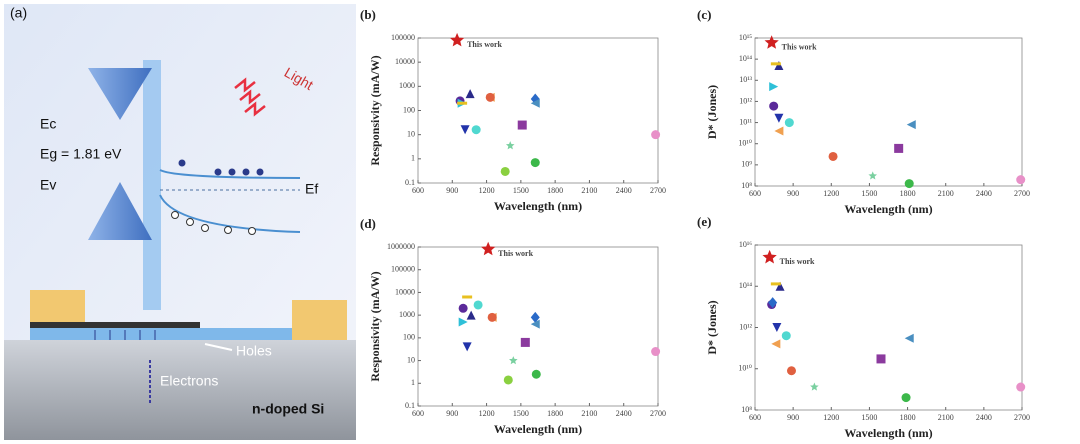 The height and width of the screenshot is (444, 1080). What do you see at coordinates (48, 185) in the screenshot?
I see `ev-label: Ev` at bounding box center [48, 185].